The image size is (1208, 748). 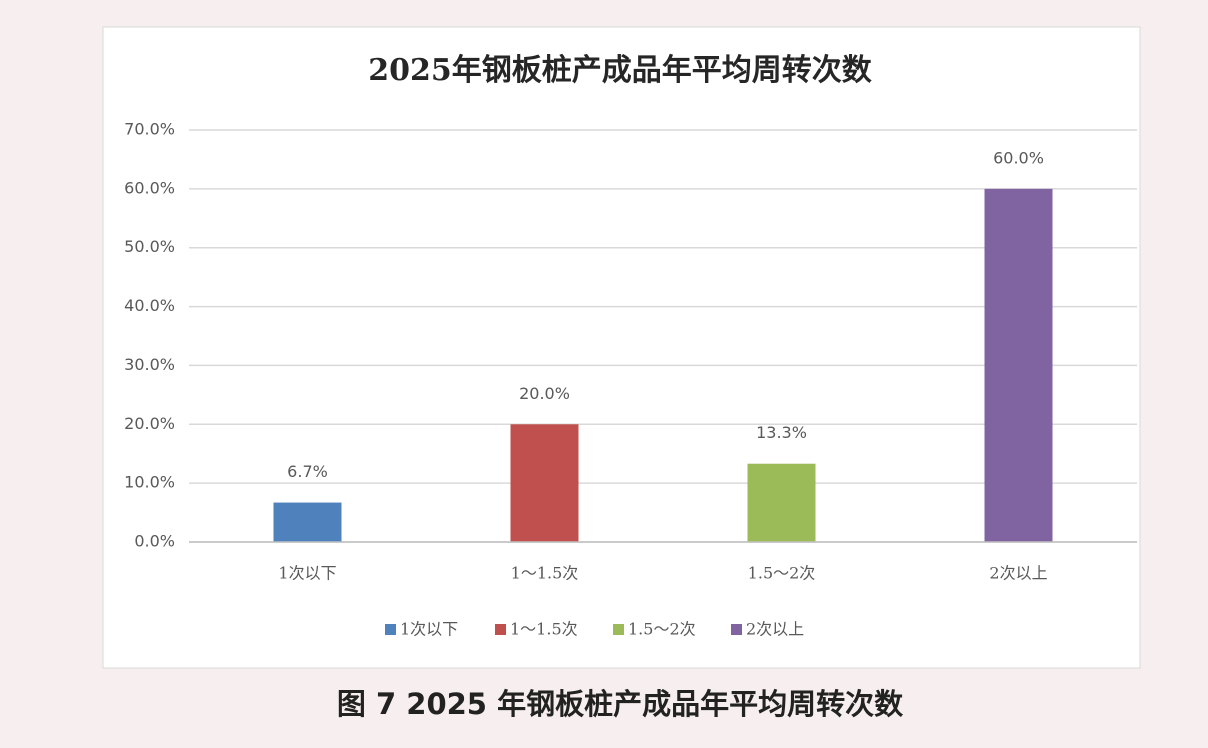 I want to click on x-tick-label: 1～1.5次, so click(x=545, y=573).